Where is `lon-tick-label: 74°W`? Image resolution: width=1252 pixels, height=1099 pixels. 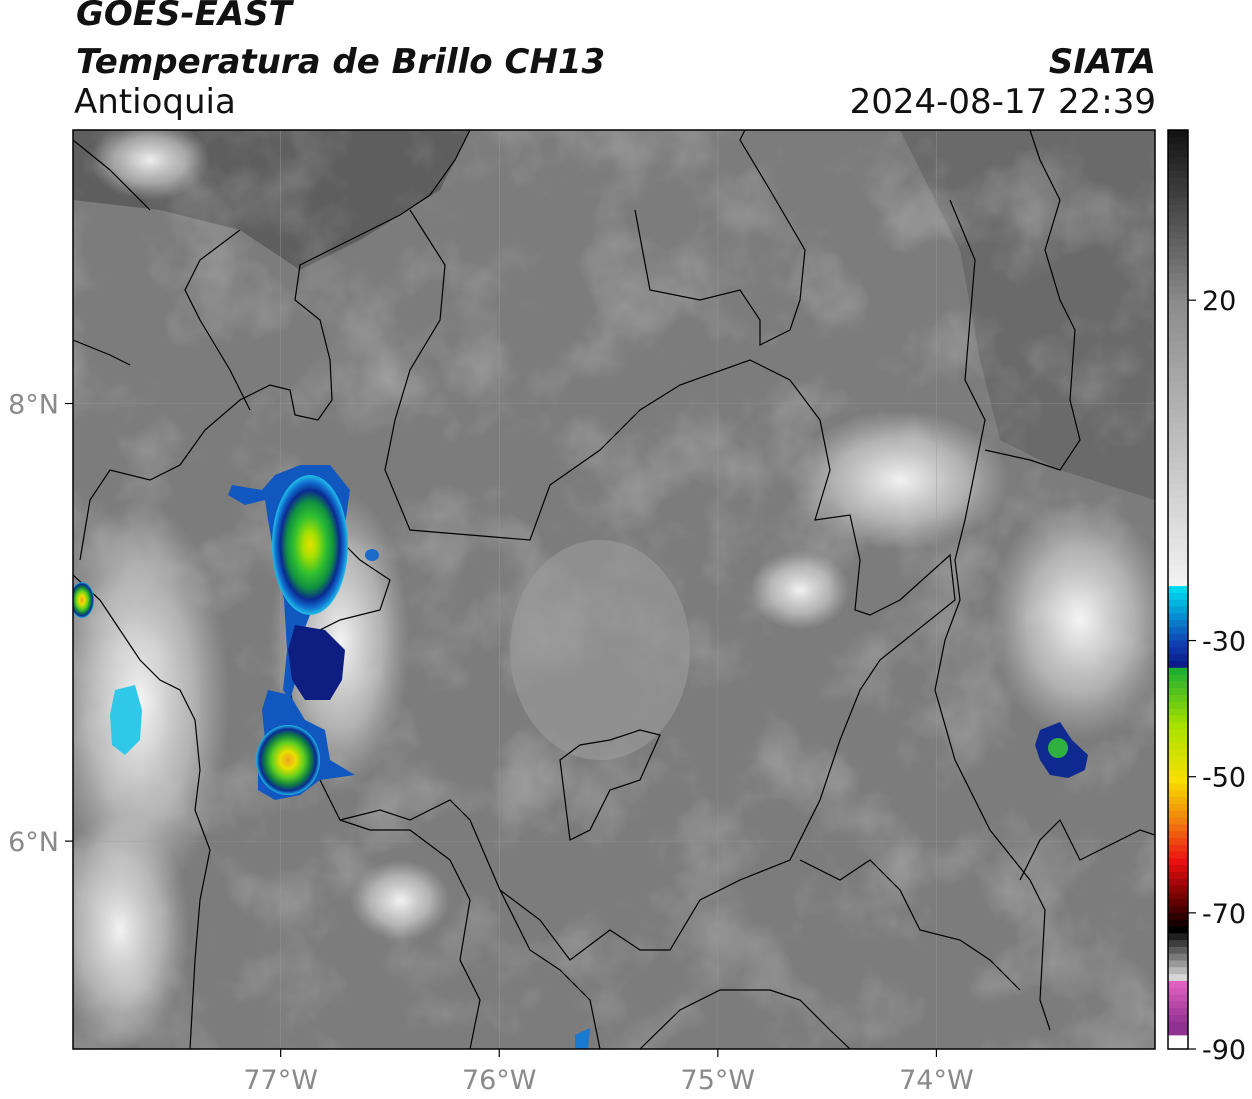 lon-tick-label: 74°W is located at coordinates (936, 1080).